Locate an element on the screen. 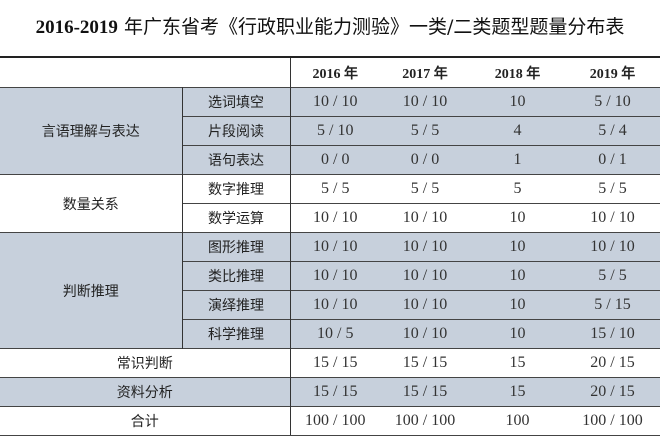 The image size is (660, 436). subcategory-cell: 演绎推理 is located at coordinates (236, 305).